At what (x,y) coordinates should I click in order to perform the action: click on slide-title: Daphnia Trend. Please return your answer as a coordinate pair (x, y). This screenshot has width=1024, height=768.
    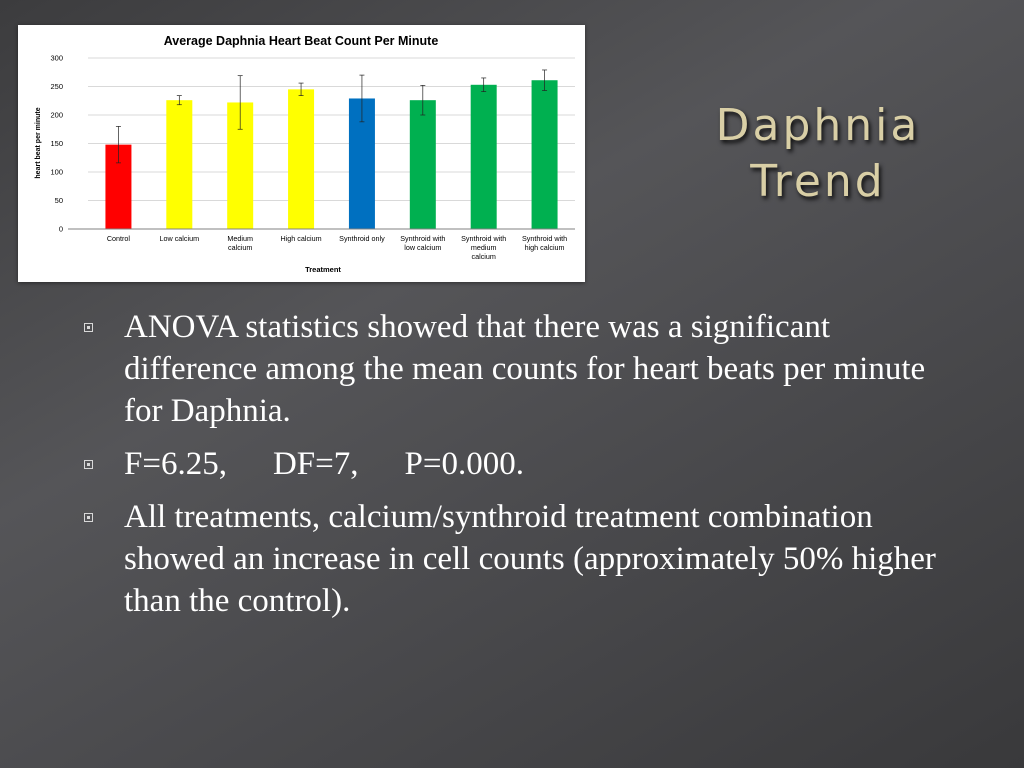
    Looking at the image, I should click on (818, 154).